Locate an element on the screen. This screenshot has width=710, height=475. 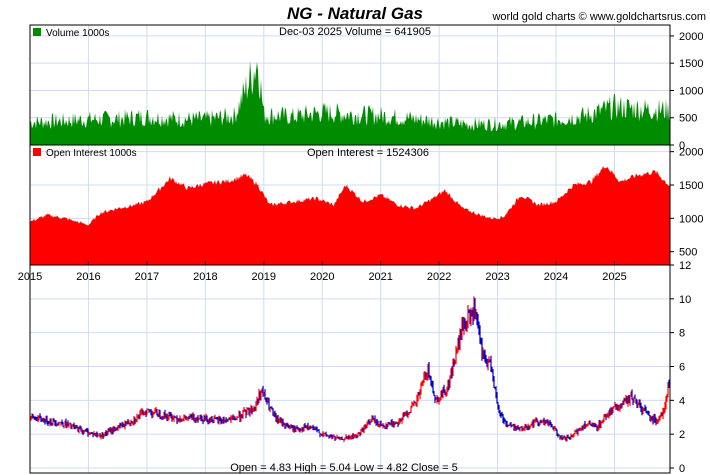
volume-y-axis: 0 500 1000 1500 2000 is located at coordinates (686, 91).